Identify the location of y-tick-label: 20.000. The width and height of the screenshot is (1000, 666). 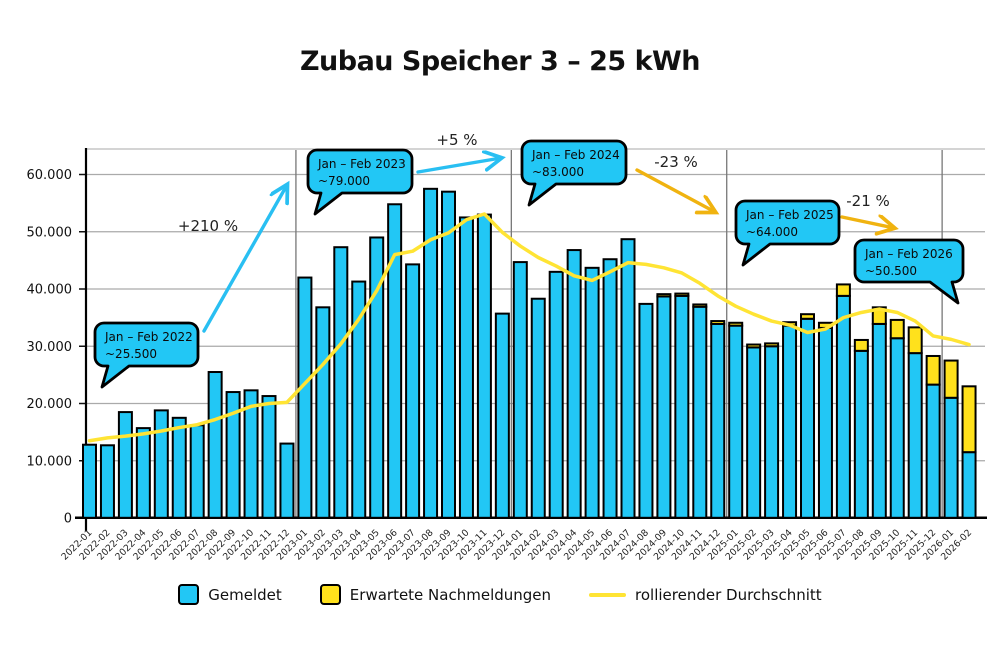
(50, 404).